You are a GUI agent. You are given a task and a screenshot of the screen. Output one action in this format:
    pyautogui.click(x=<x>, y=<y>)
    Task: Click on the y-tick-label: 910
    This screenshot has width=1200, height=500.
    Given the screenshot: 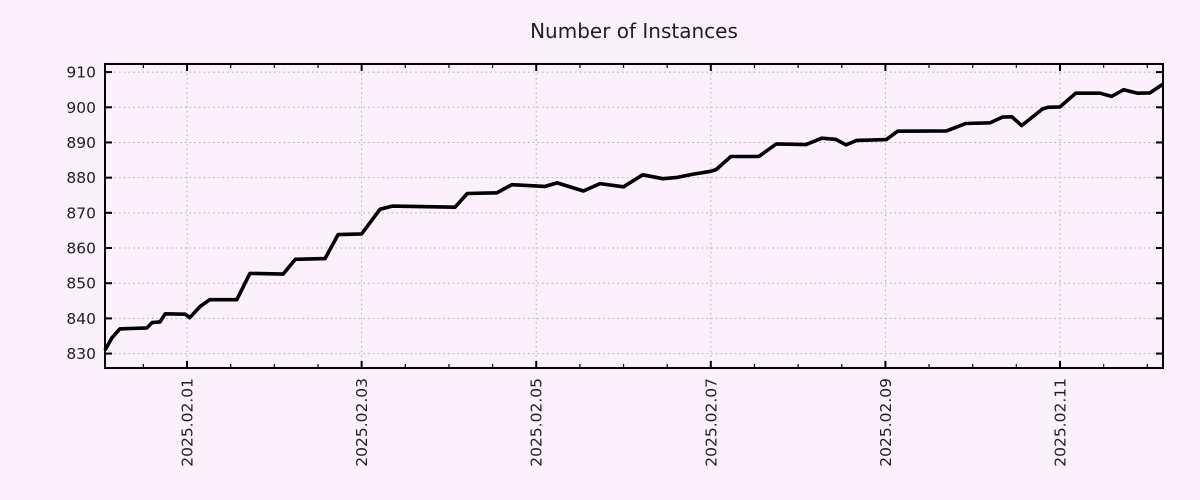 What is the action you would take?
    pyautogui.click(x=81, y=73)
    